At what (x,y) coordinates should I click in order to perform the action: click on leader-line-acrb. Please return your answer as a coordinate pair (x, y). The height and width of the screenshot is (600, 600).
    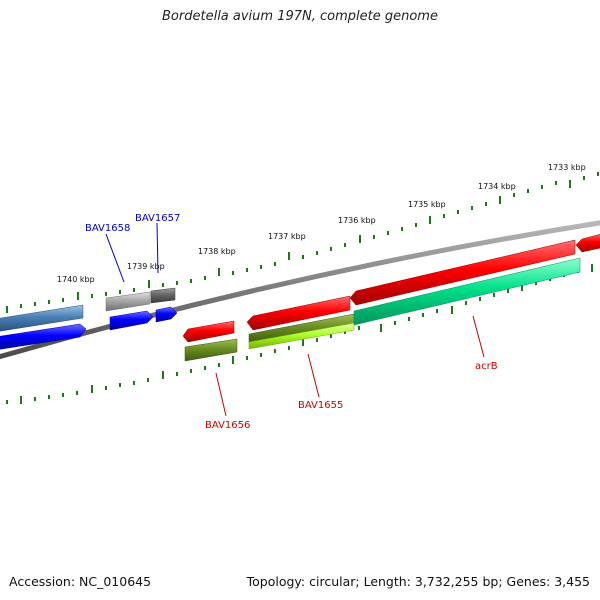
    Looking at the image, I should click on (478, 336).